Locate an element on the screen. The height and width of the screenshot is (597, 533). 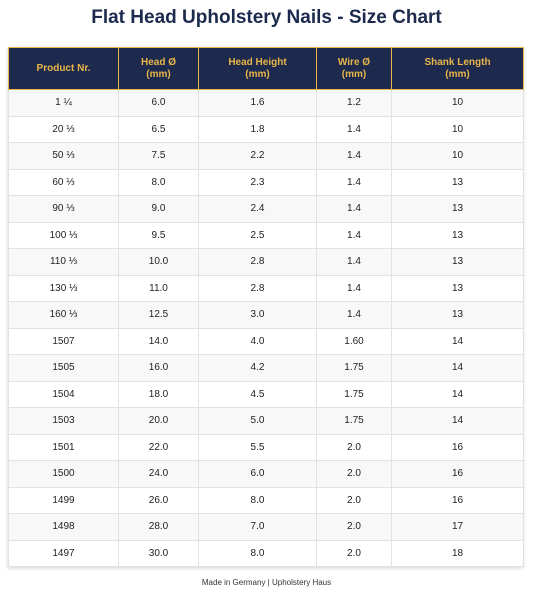
cell-shank-length: 18 is located at coordinates (457, 553).